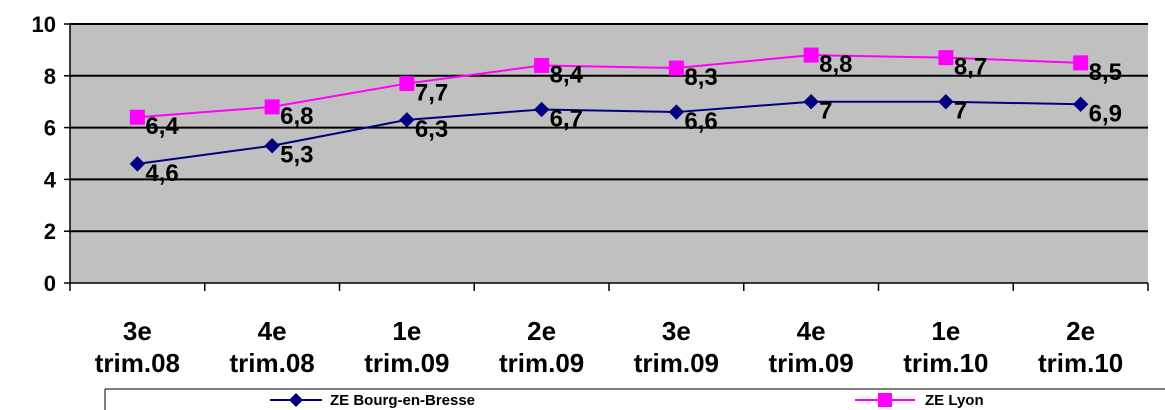  What do you see at coordinates (1105, 72) in the screenshot?
I see `data-label: 8,5` at bounding box center [1105, 72].